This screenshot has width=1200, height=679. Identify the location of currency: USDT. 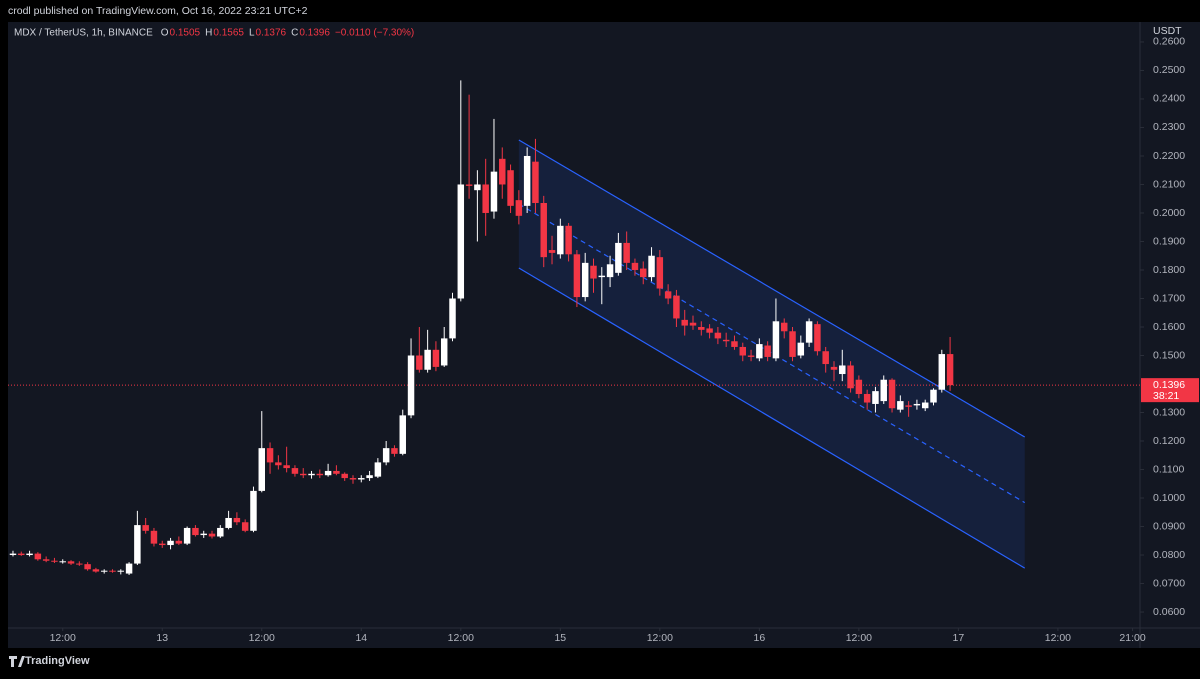
(1167, 31).